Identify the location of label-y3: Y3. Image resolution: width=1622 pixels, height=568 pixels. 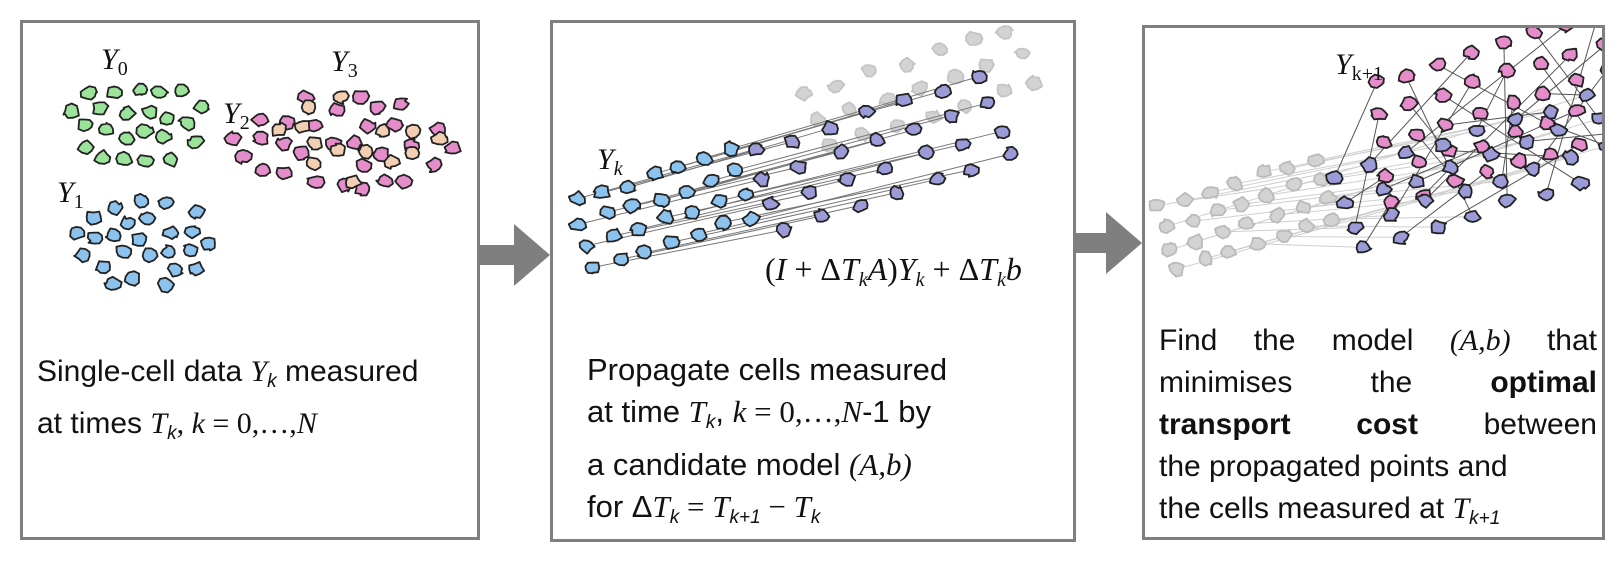
(344, 64).